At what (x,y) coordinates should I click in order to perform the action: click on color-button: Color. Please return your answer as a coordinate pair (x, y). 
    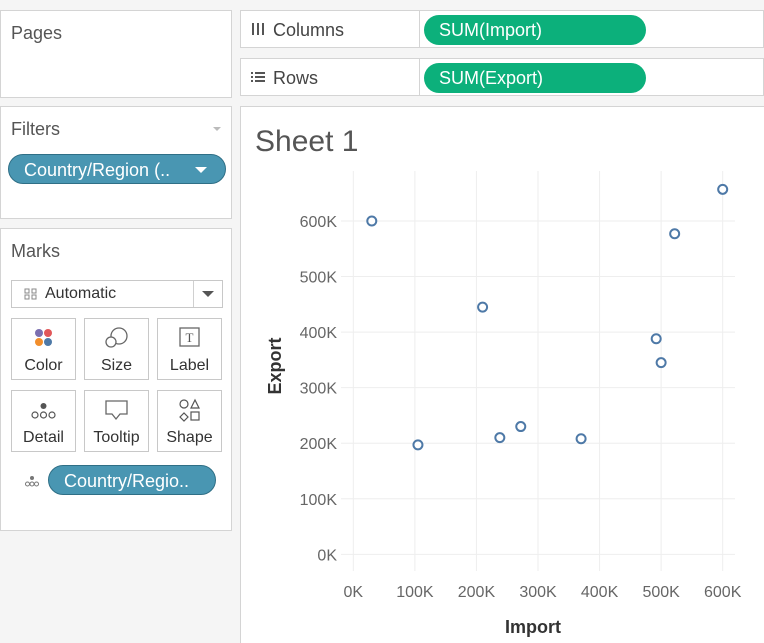
    Looking at the image, I should click on (43, 349).